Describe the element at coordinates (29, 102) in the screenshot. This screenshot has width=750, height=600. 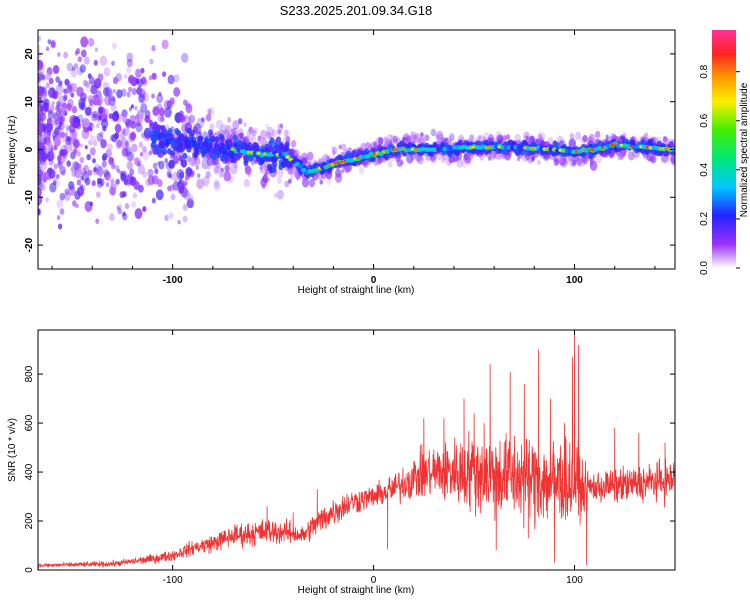
I see `spectrogram-y-tick-label: 10` at that location.